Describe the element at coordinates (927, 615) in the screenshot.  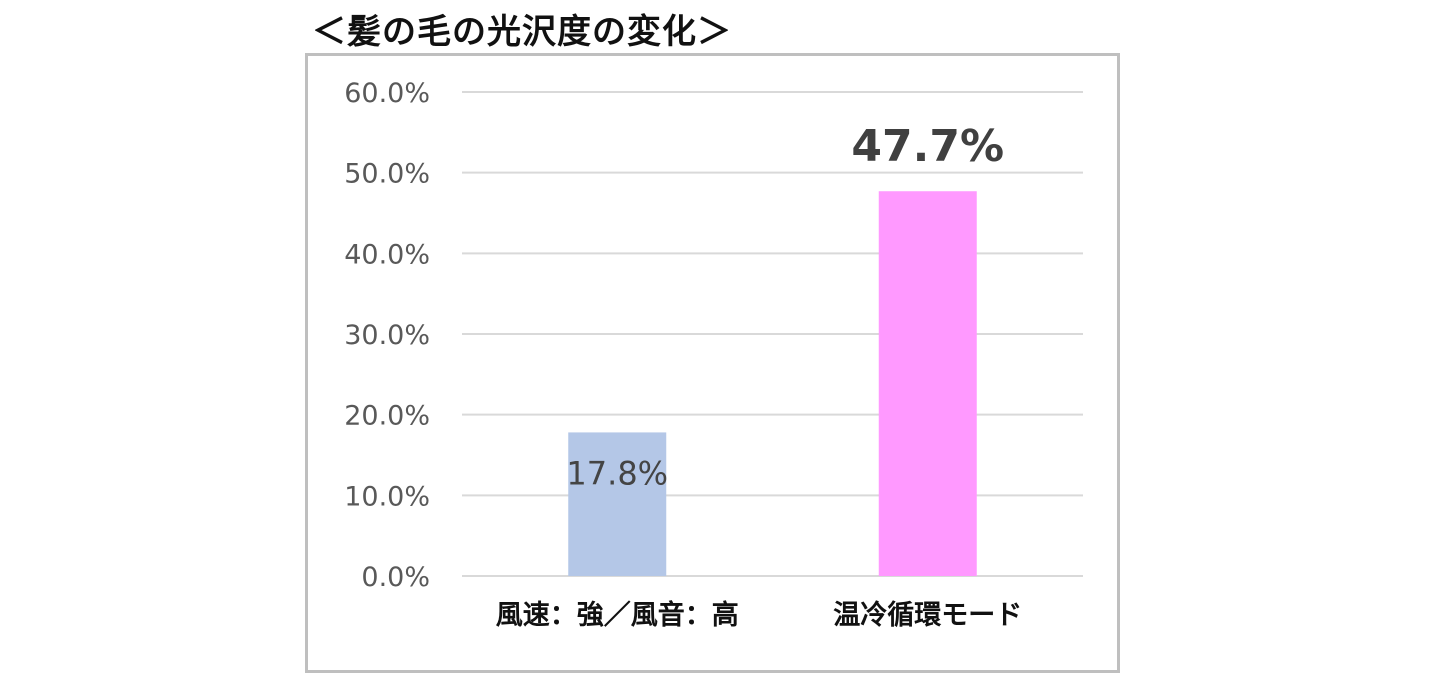
I see `category-label-2: 温冷循環モード` at that location.